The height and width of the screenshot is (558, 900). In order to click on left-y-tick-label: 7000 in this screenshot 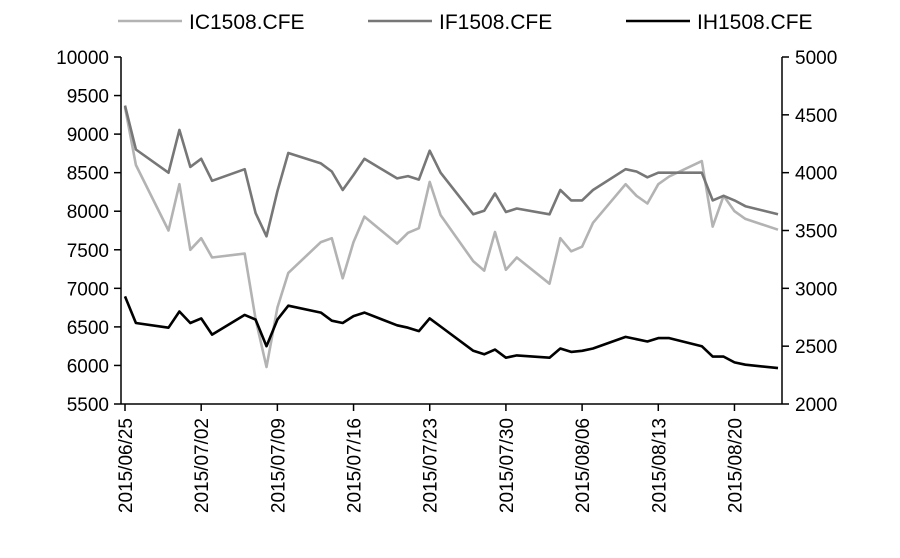, I will do `click(88, 289)`.